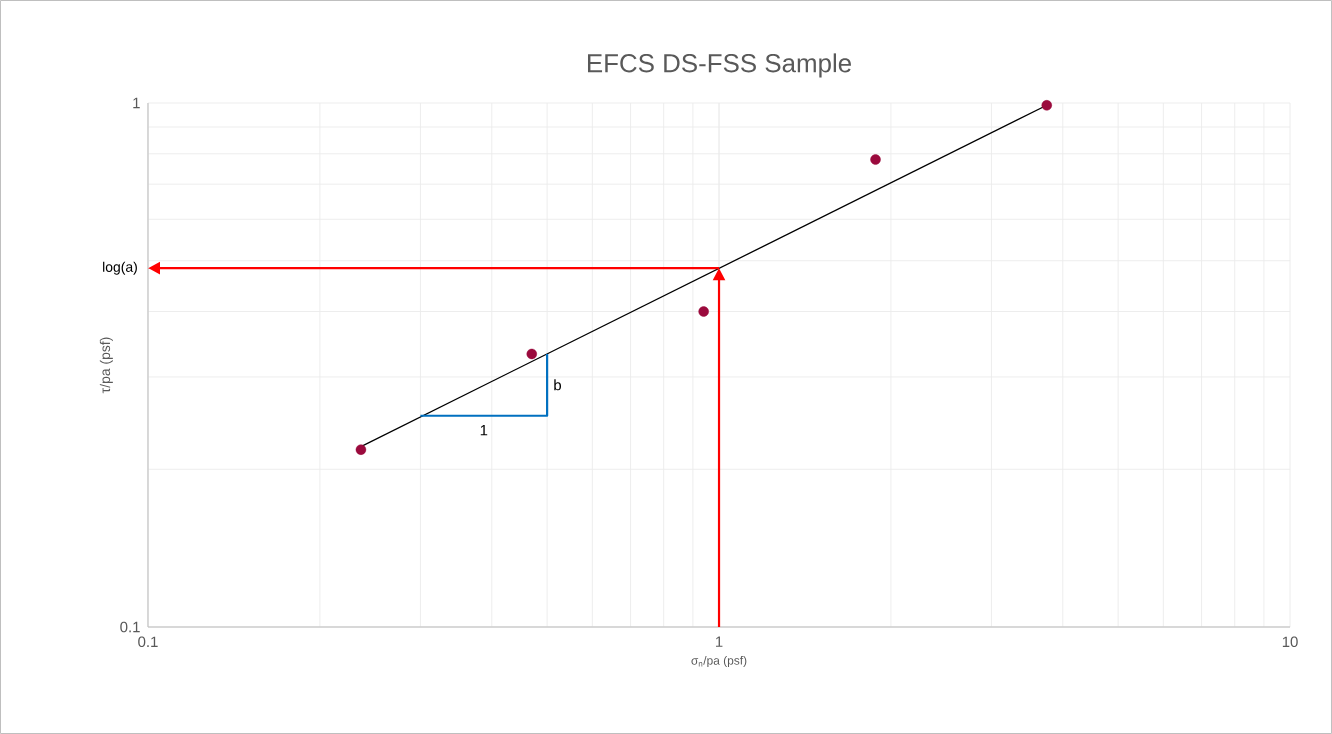 This screenshot has height=734, width=1332. I want to click on y-axis-title: τ/pa (psf), so click(106, 365).